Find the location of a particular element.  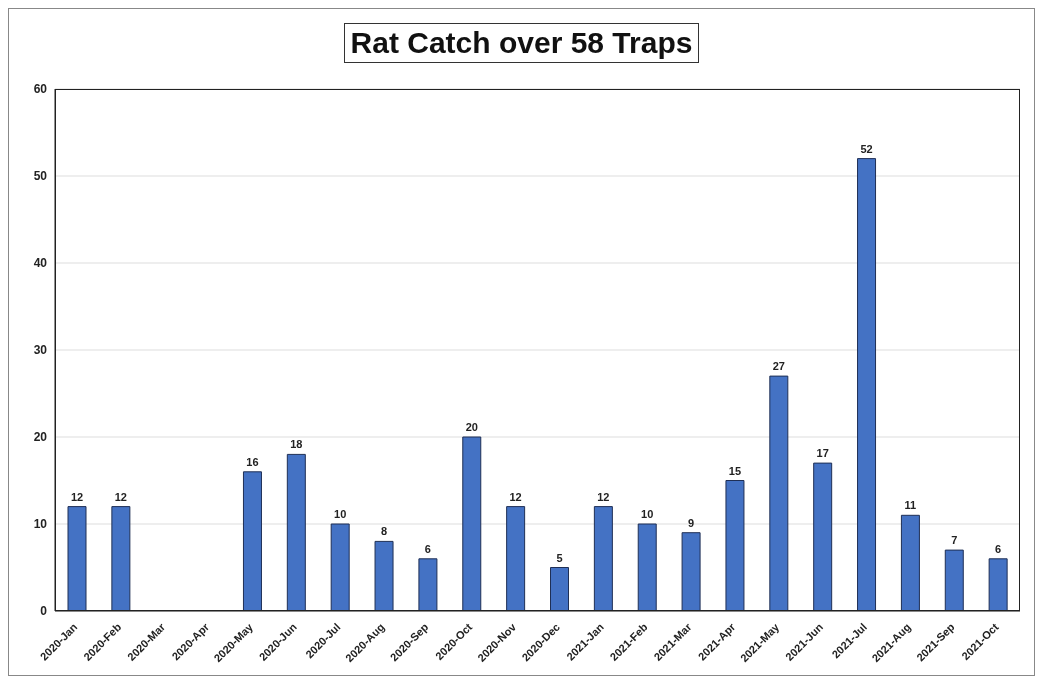

data-label: 18 is located at coordinates (296, 444).